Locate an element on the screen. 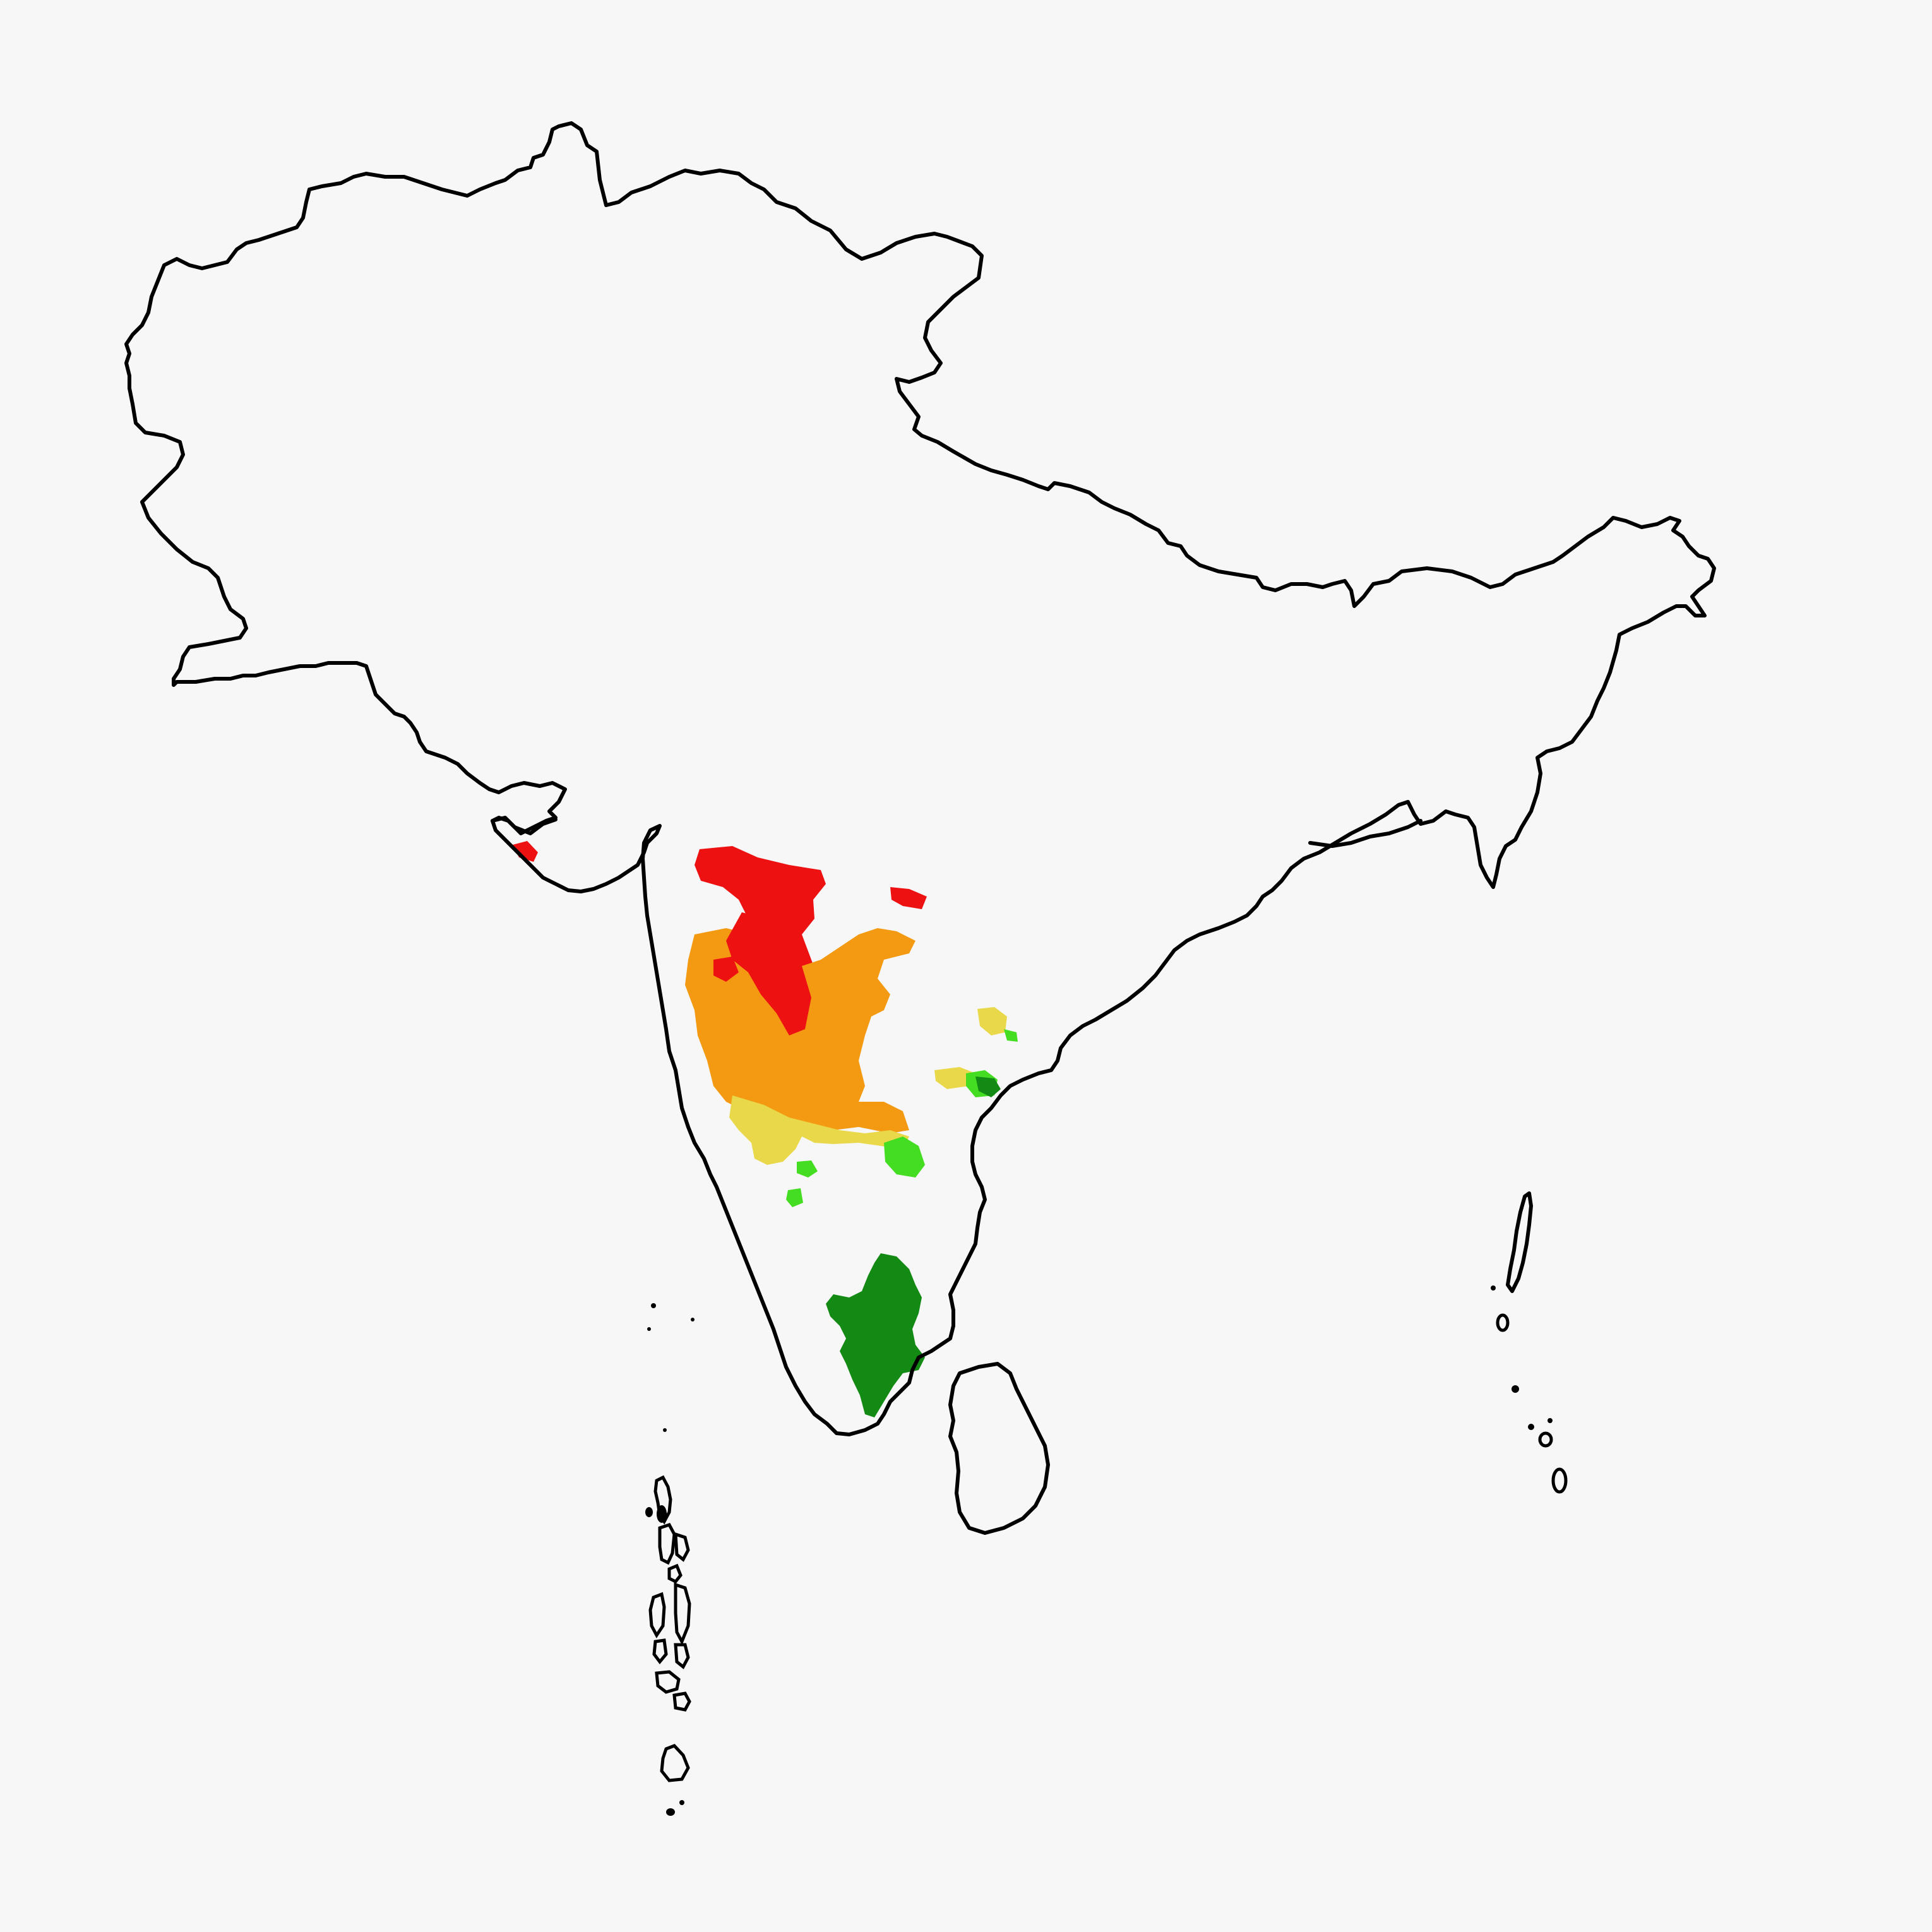  region-south-green-speck-a is located at coordinates (807, 1169).